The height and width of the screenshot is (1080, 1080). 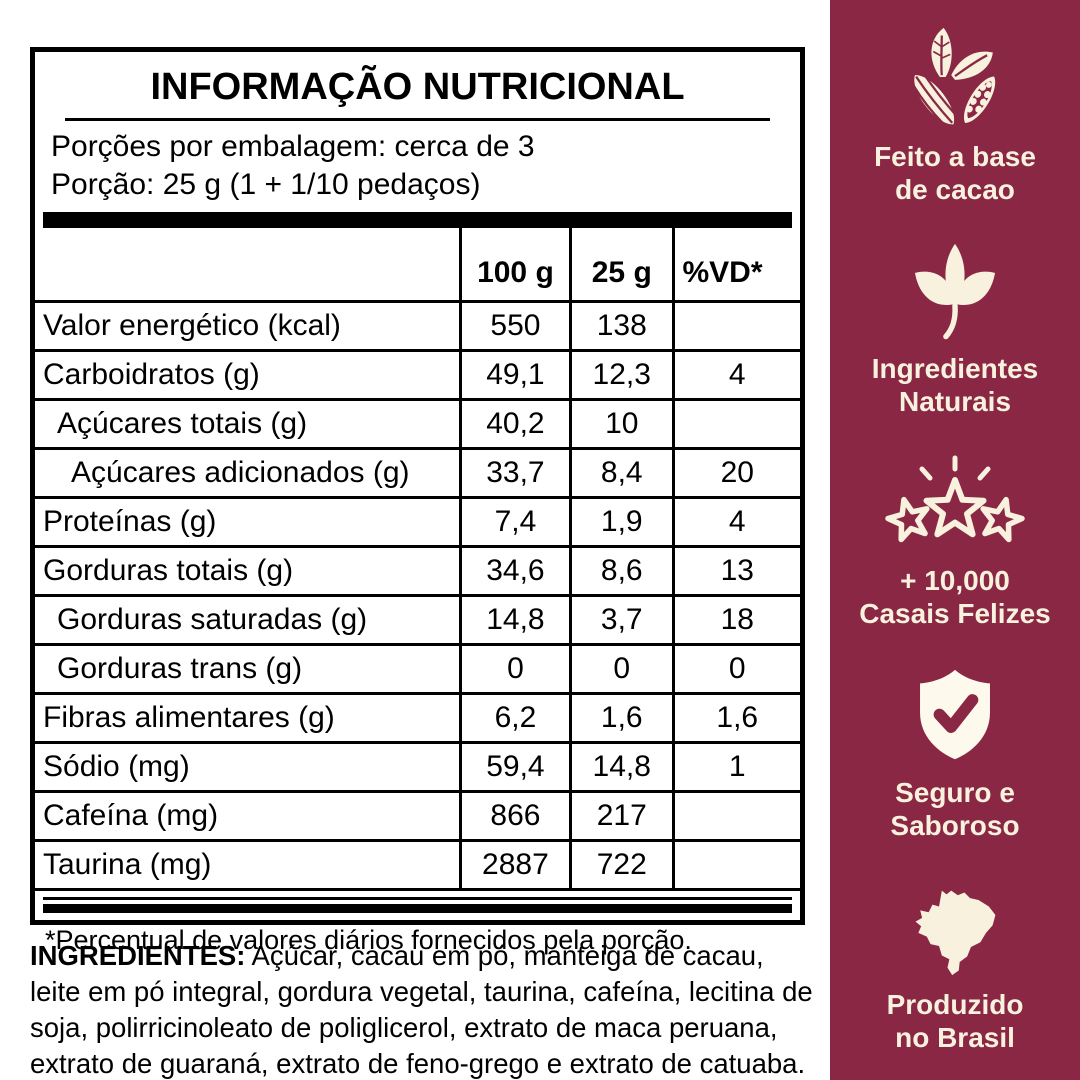 What do you see at coordinates (248, 326) in the screenshot?
I see `nutrient-label-cell: Valor energético (kcal)` at bounding box center [248, 326].